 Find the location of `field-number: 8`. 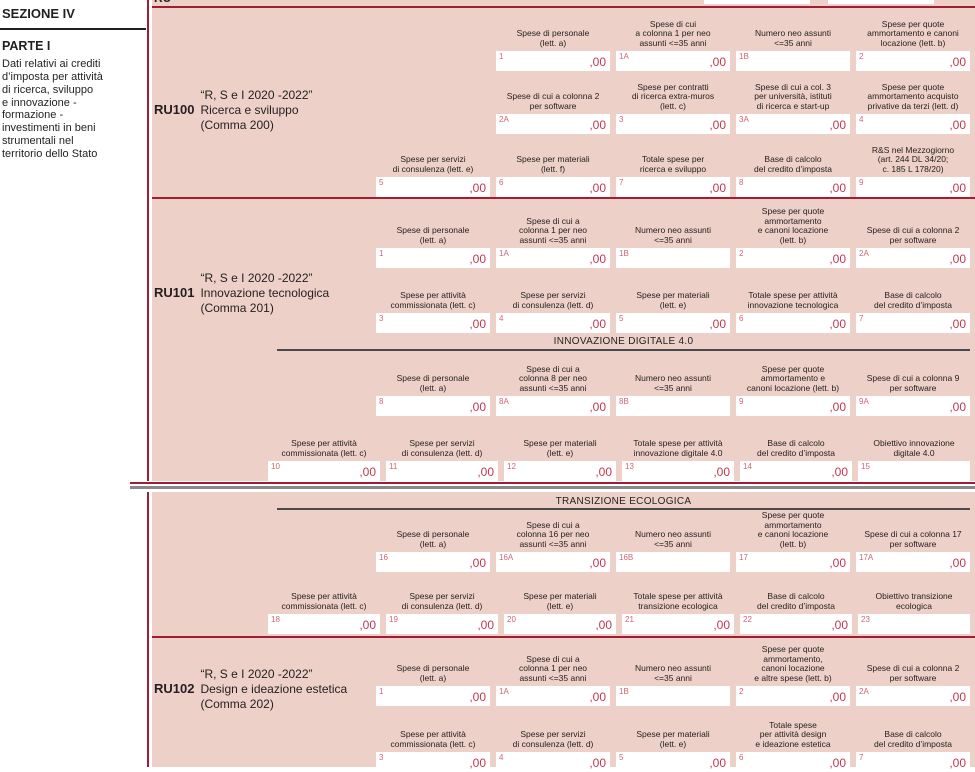

field-number: 8 is located at coordinates (741, 182).